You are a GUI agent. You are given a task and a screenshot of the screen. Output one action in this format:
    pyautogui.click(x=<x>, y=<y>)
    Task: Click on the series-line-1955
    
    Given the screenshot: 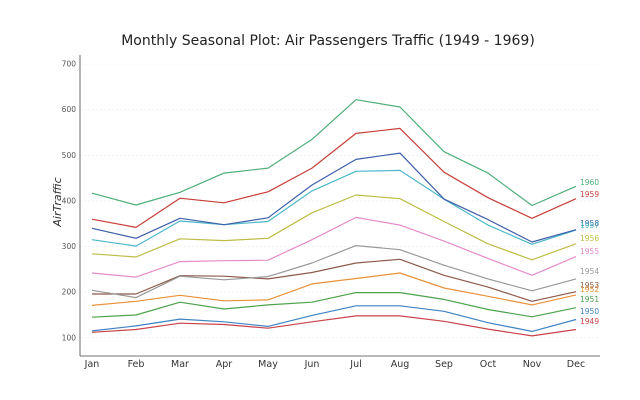 What is the action you would take?
    pyautogui.click(x=334, y=247)
    